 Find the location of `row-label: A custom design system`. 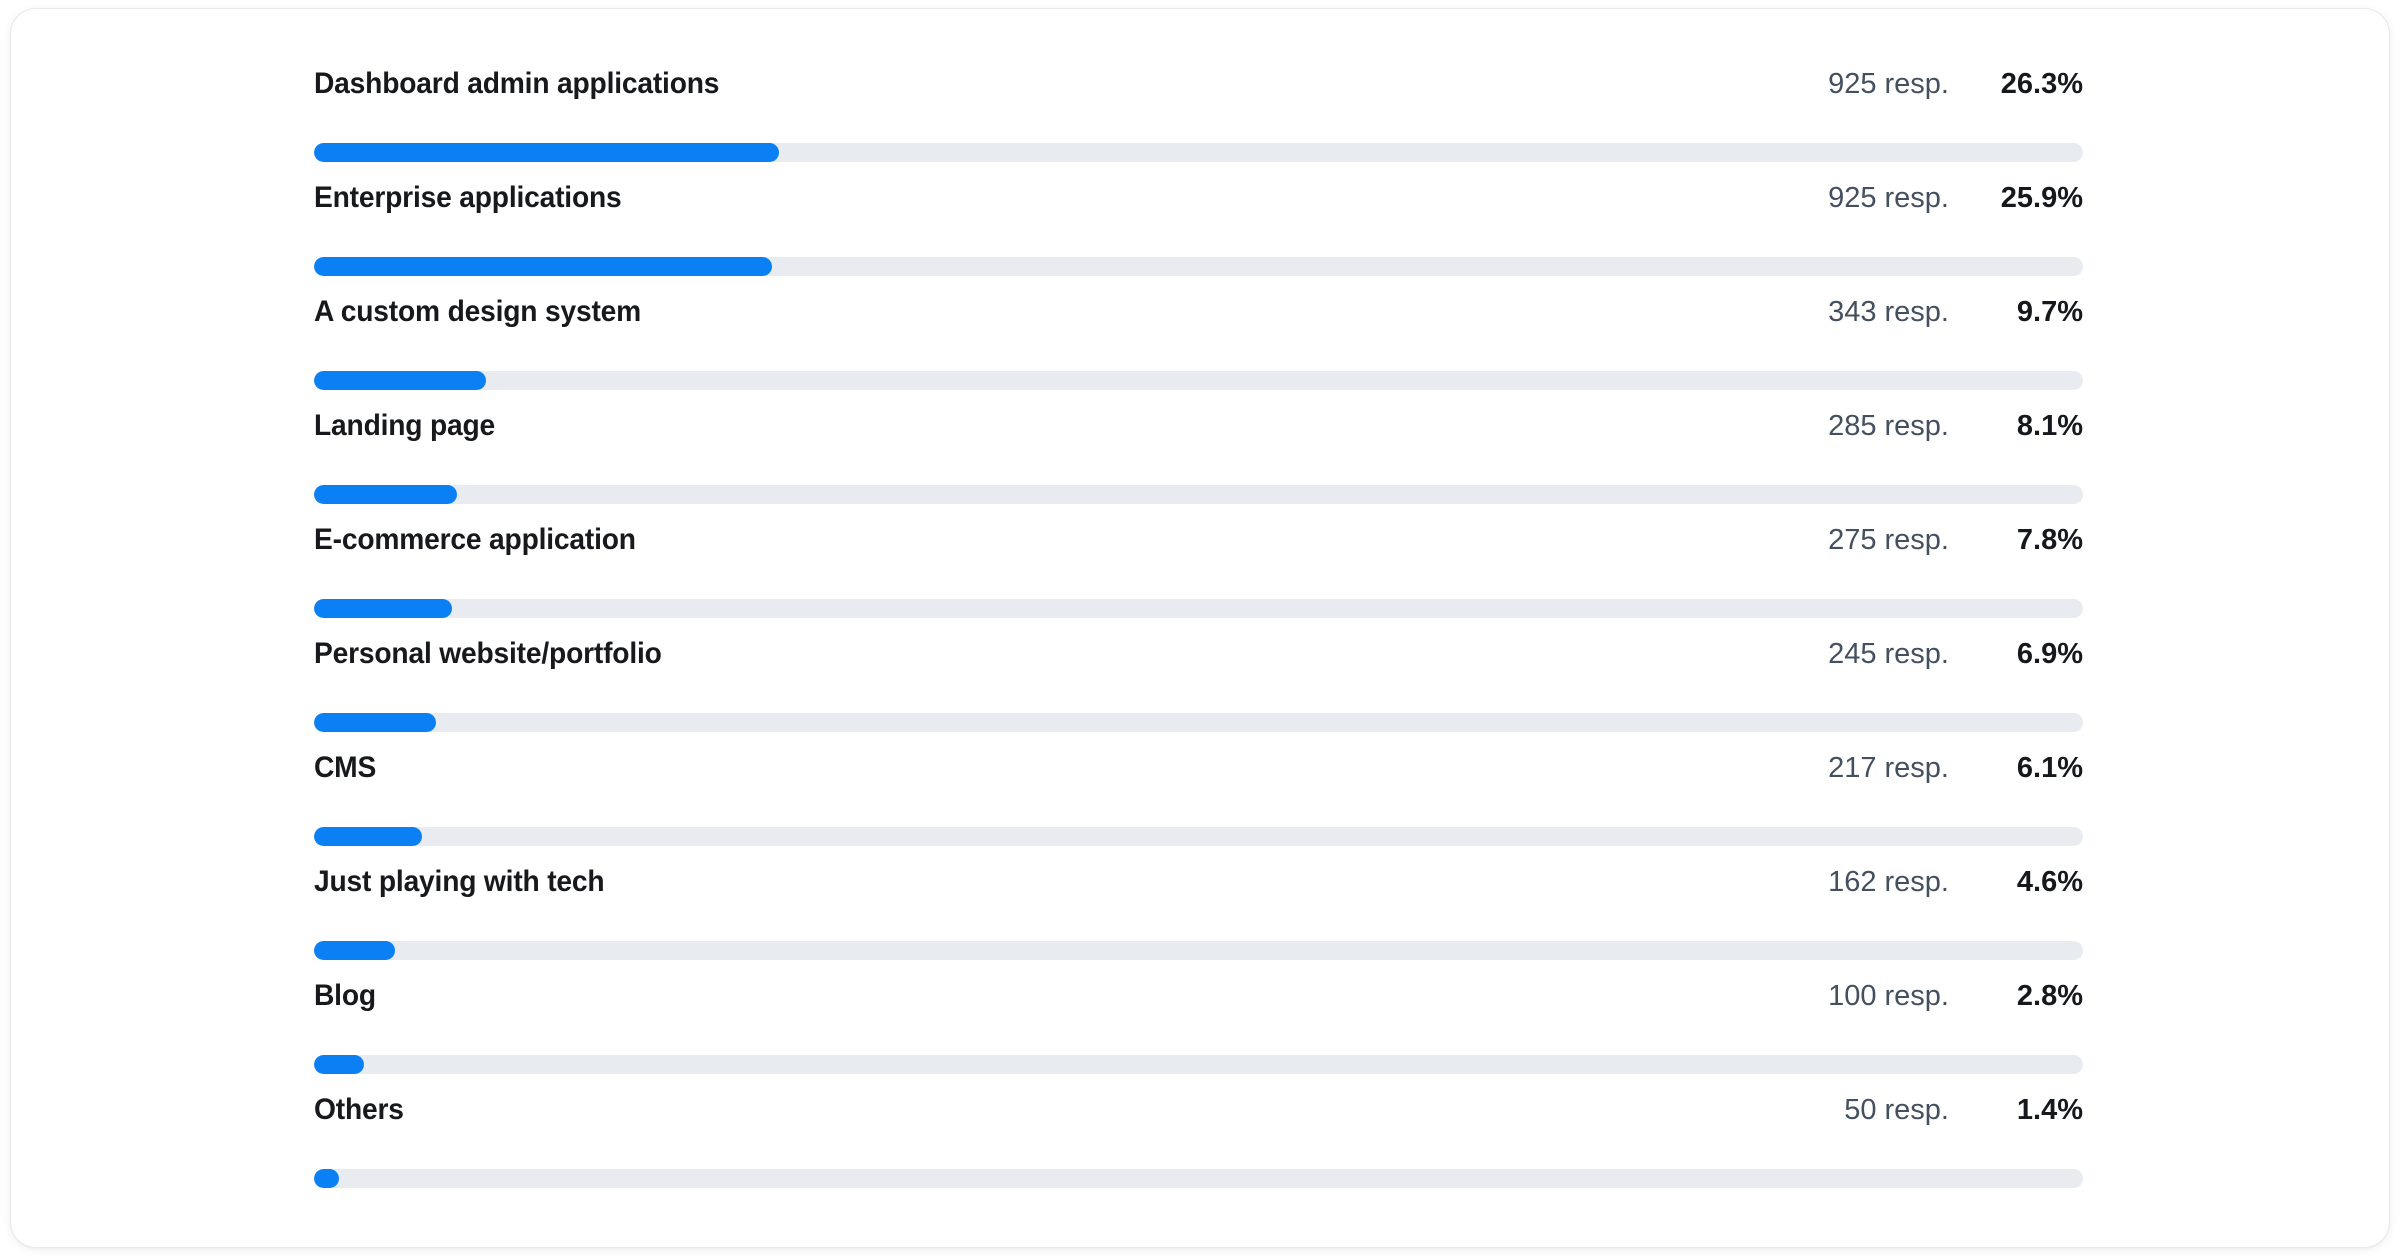

row-label: A custom design system is located at coordinates (478, 311).